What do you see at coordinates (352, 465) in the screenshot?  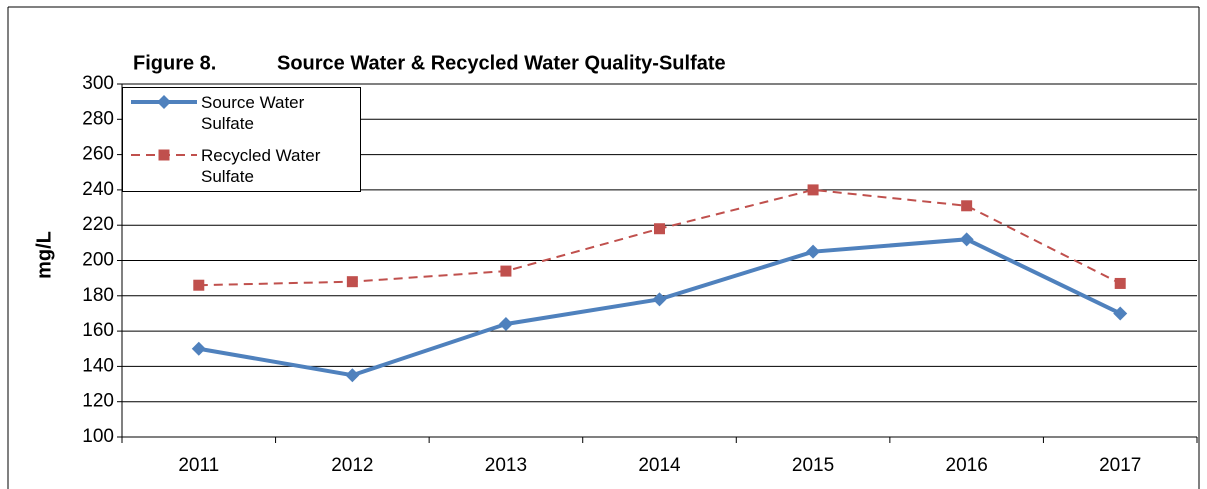 I see `x-tick-label: 2012` at bounding box center [352, 465].